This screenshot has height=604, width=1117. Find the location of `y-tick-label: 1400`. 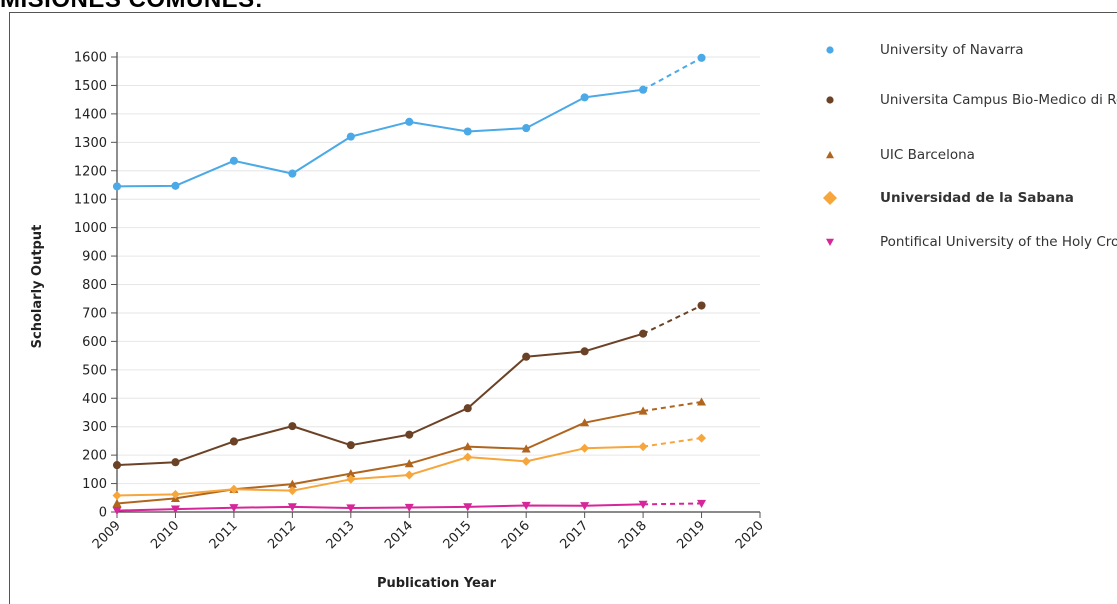

y-tick-label: 1400 is located at coordinates (90, 114).